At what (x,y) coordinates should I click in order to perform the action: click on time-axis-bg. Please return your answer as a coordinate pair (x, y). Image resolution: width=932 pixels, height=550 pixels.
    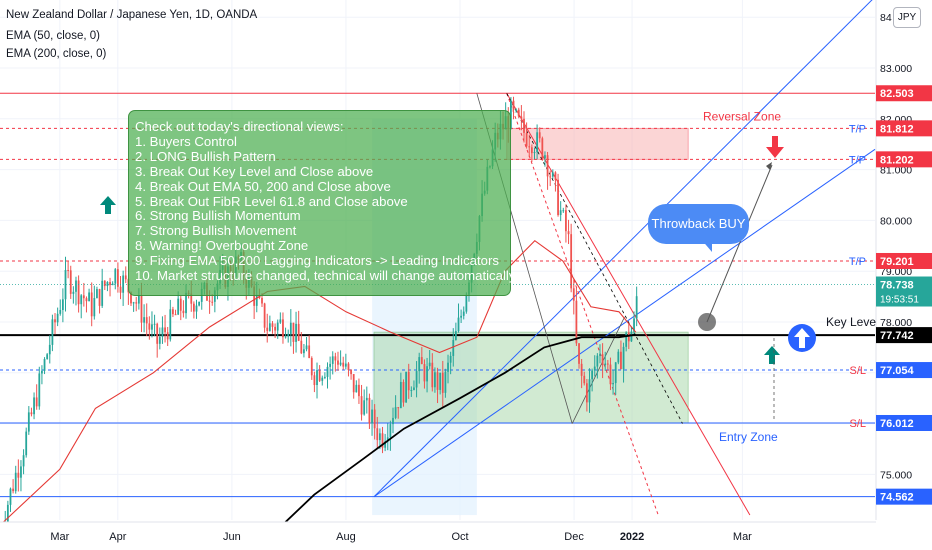
    Looking at the image, I should click on (438, 536).